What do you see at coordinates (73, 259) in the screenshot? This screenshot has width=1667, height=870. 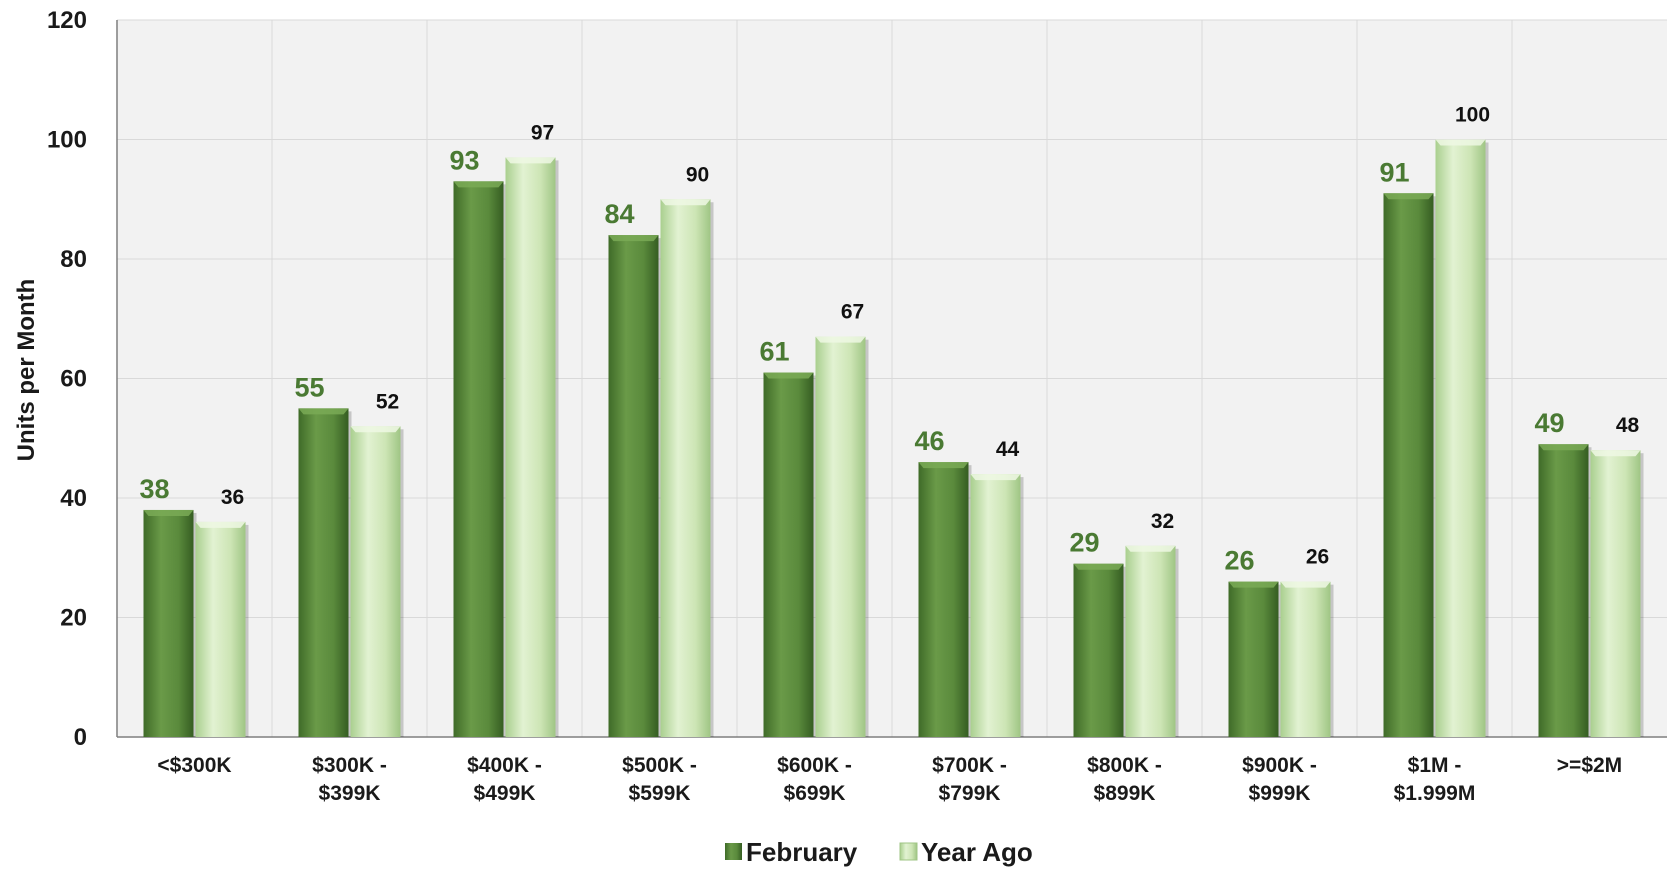 I see `y-tick-label: 80` at bounding box center [73, 259].